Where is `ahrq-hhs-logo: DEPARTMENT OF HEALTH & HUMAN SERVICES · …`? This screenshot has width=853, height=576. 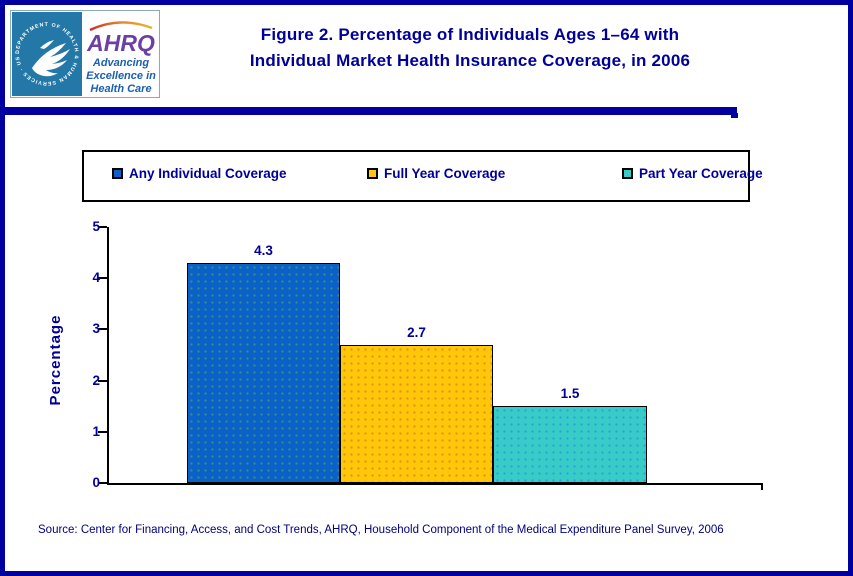
ahrq-hhs-logo: DEPARTMENT OF HEALTH & HUMAN SERVICES · … is located at coordinates (85, 54).